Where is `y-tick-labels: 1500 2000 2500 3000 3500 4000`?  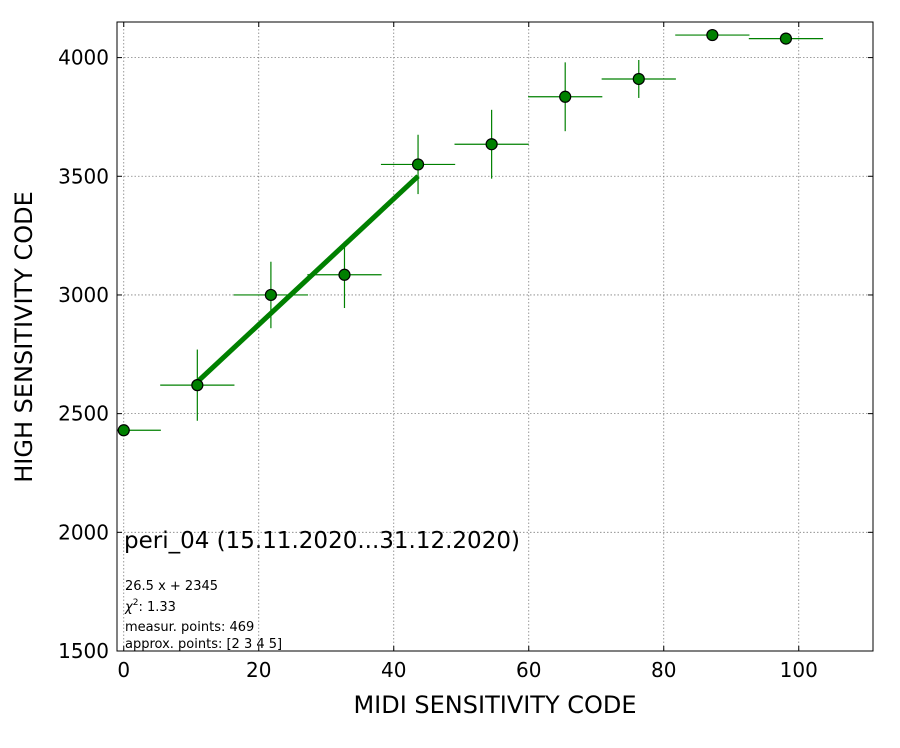 y-tick-labels: 1500 2000 2500 3000 3500 4000 is located at coordinates (83, 354).